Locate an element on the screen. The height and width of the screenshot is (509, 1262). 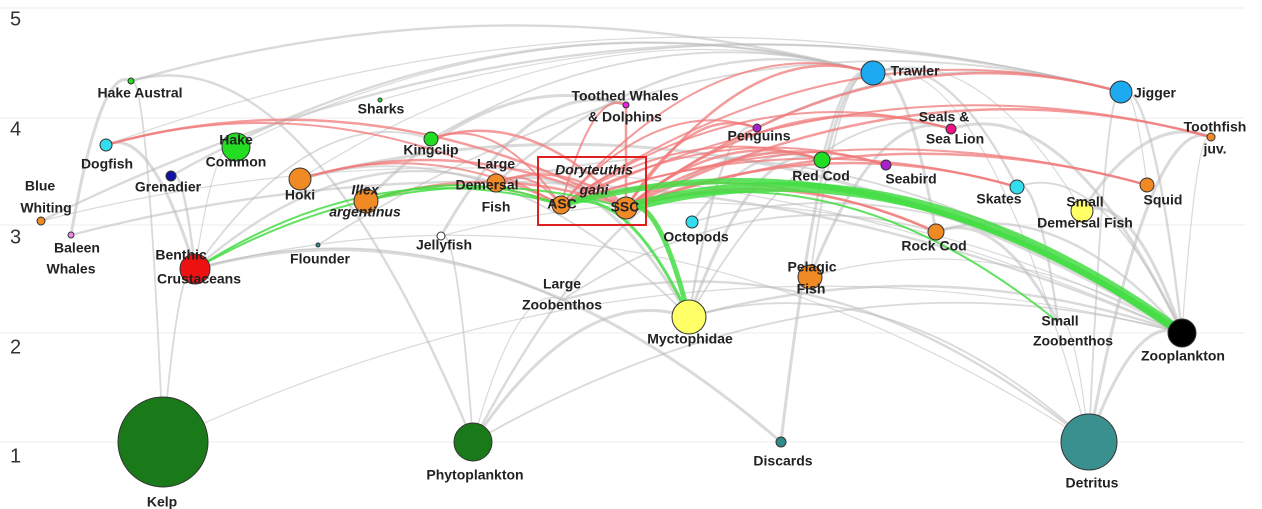
node-label: Hake is located at coordinates (236, 140).